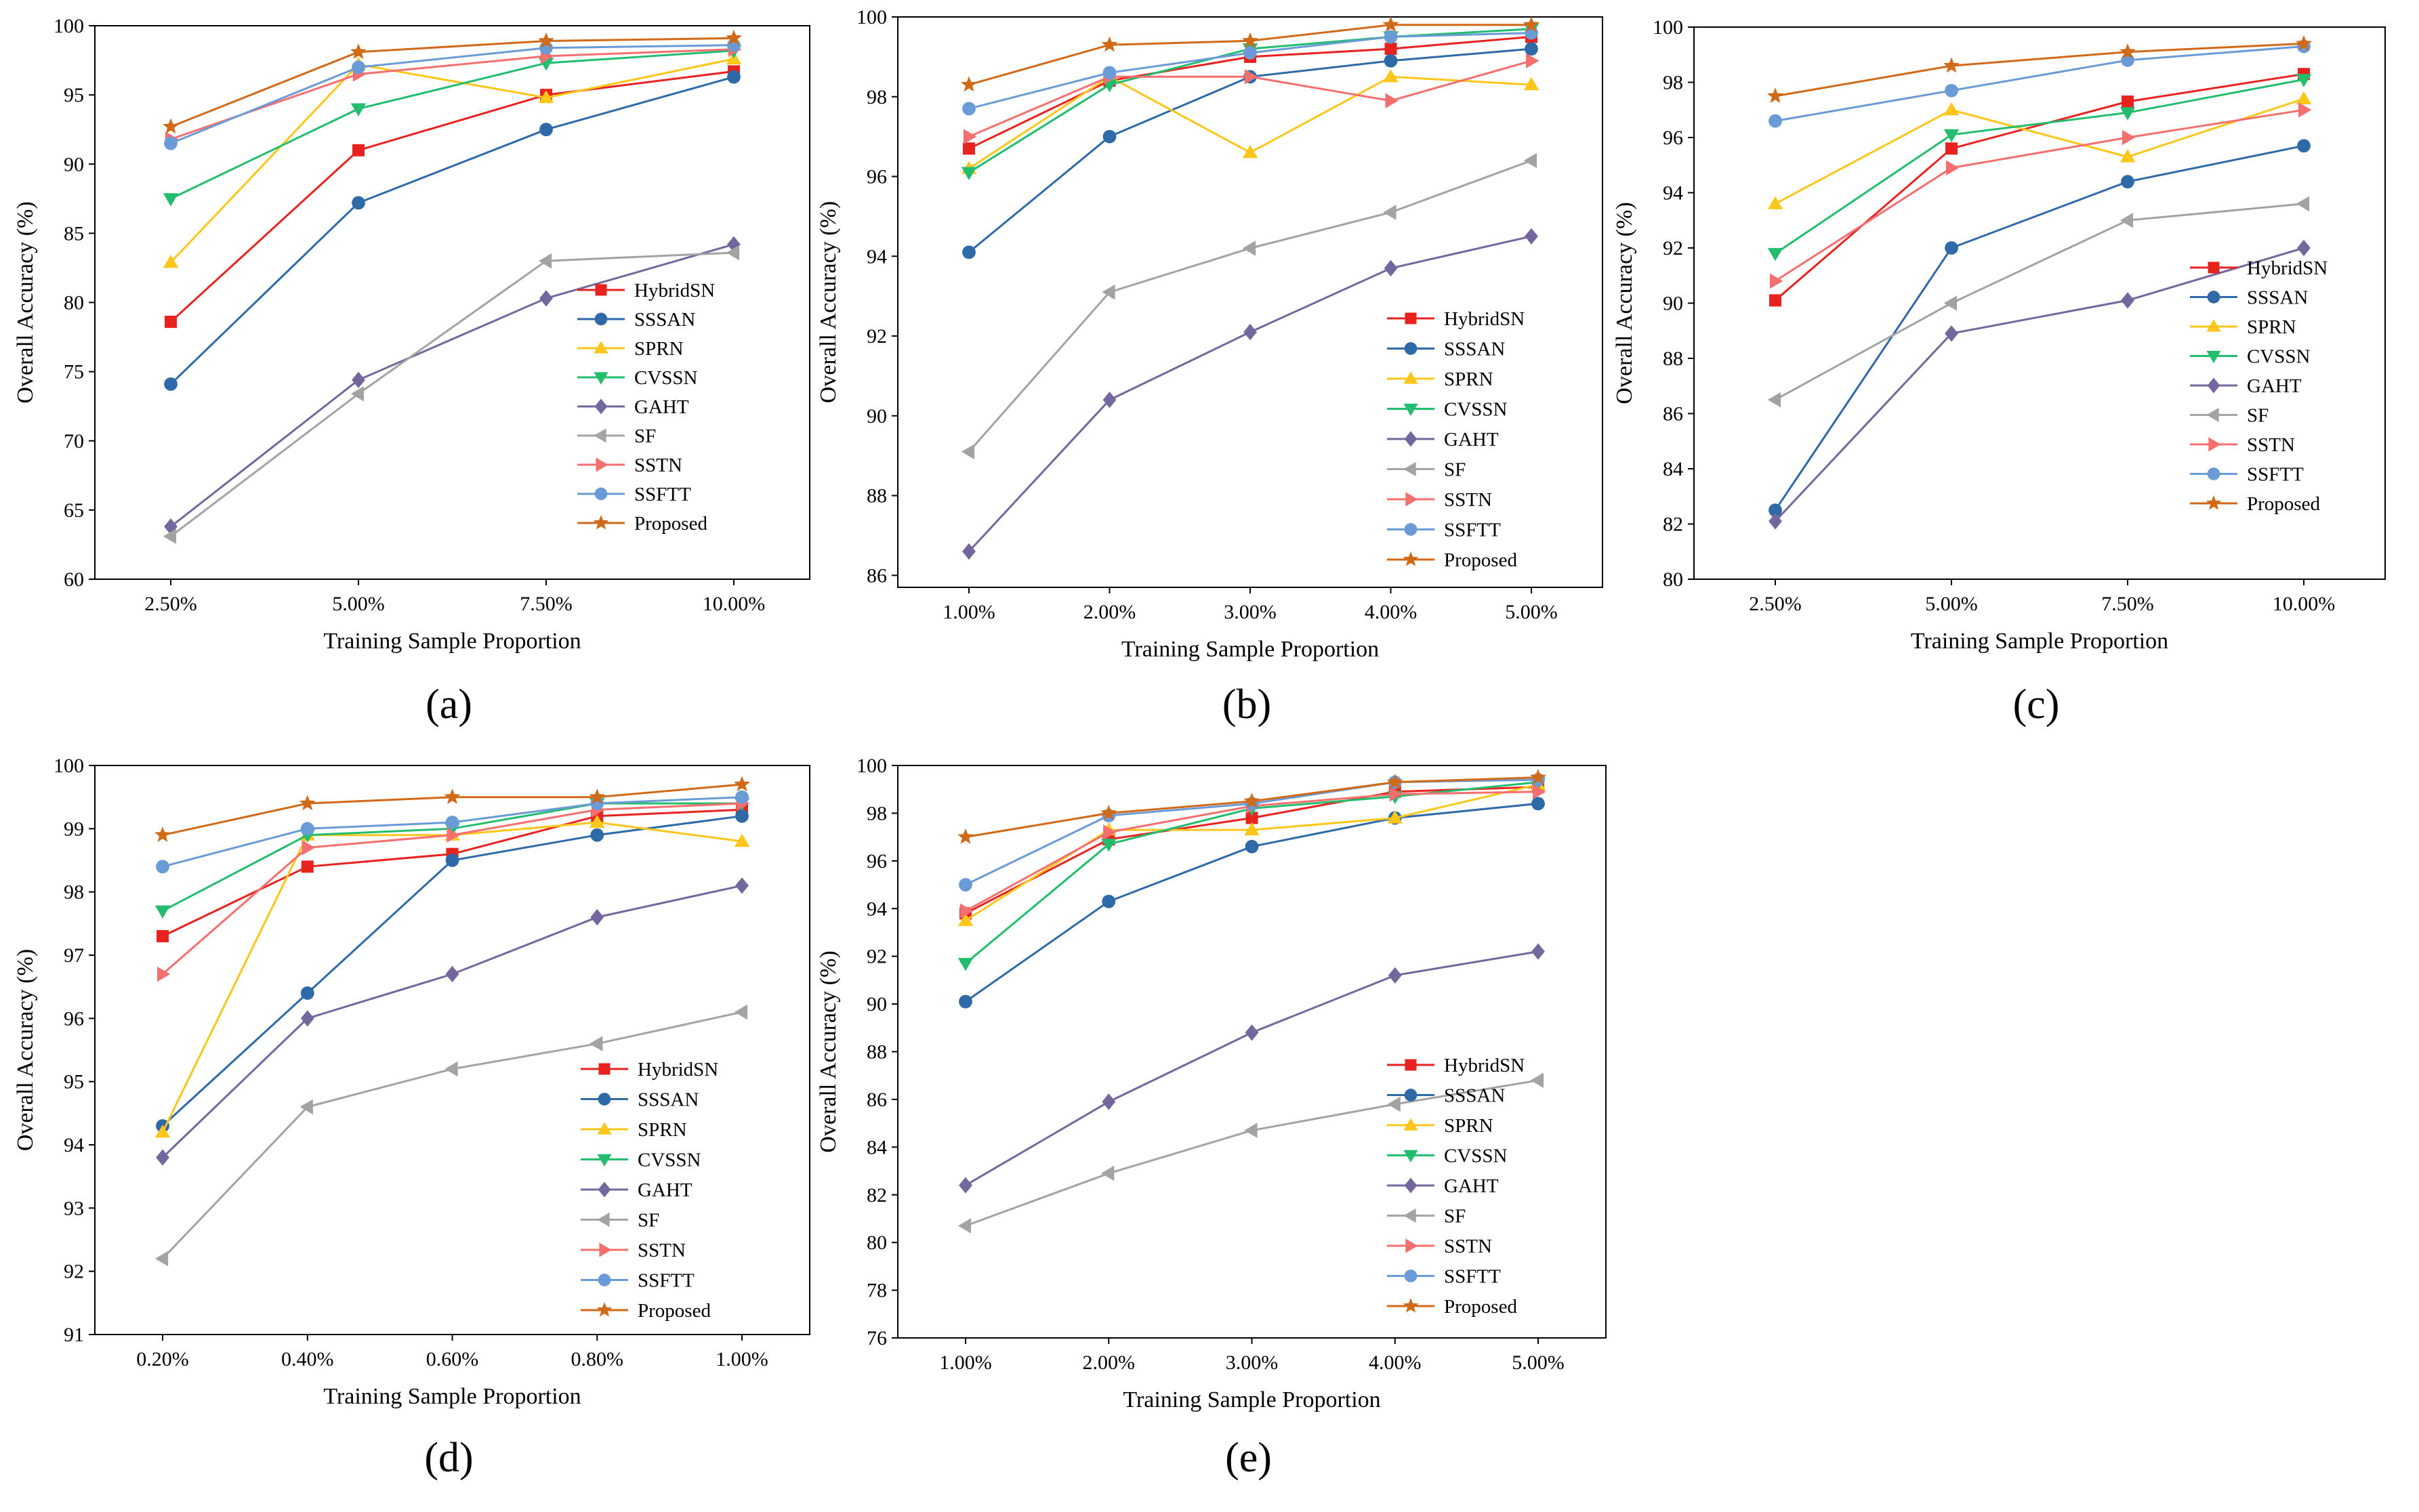 The width and height of the screenshot is (2419, 1512). Describe the element at coordinates (2258, 416) in the screenshot. I see `chart-c-legend-sf-label: SF` at that location.